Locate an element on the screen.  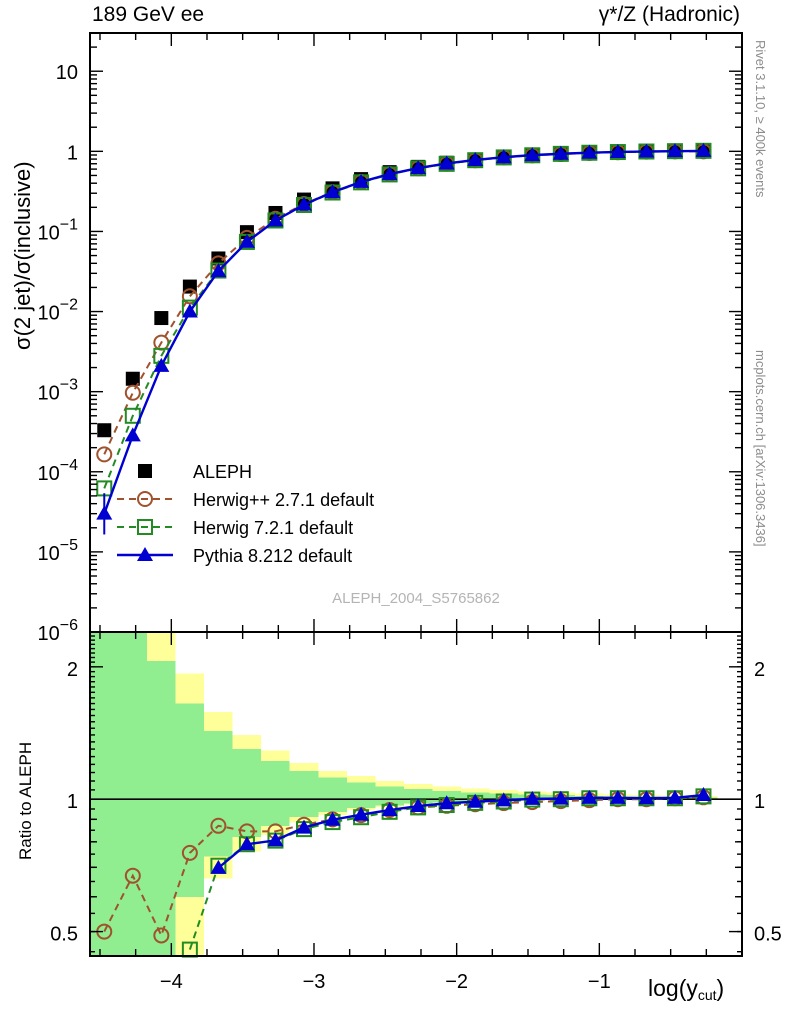
y-tick-label-ratio: 0.5 is located at coordinates (64, 935).